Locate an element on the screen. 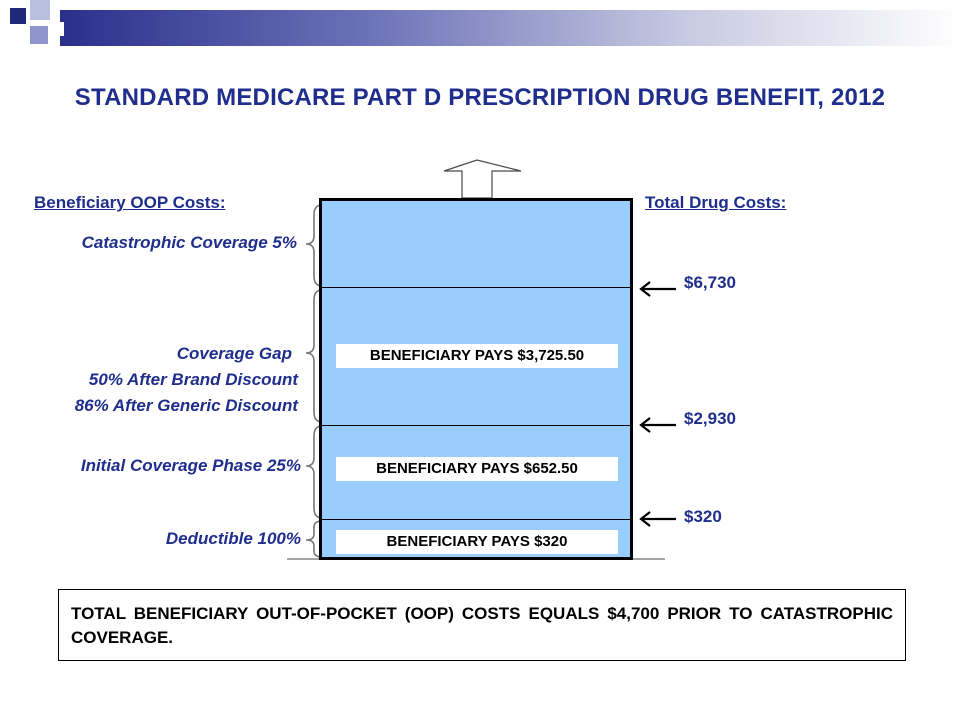 The width and height of the screenshot is (960, 720). brace-gap-icon is located at coordinates (314, 356).